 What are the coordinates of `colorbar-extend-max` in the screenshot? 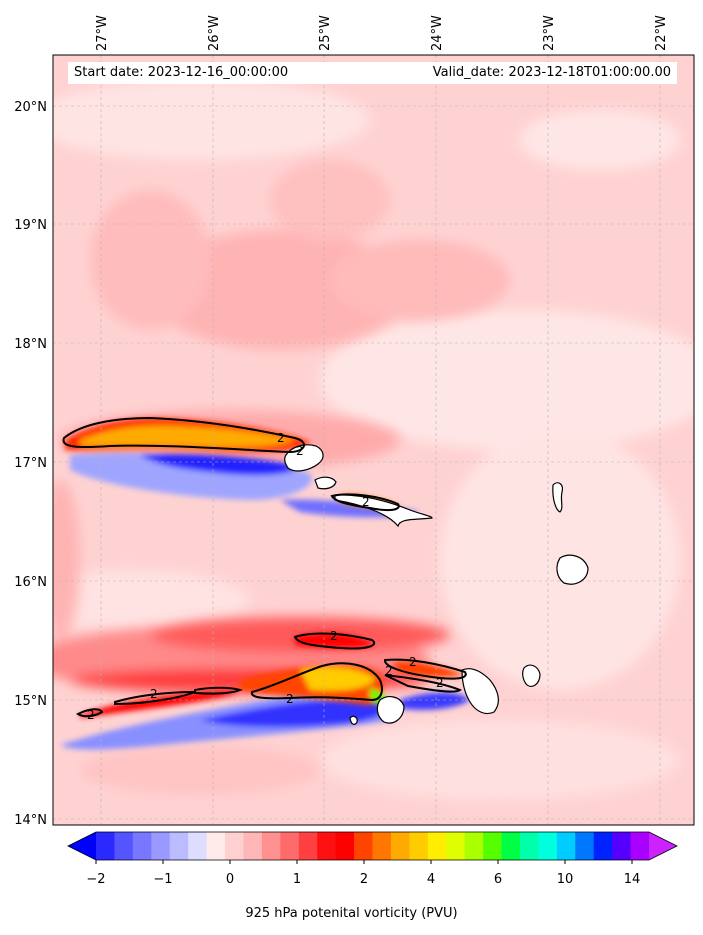 It's located at (663, 846).